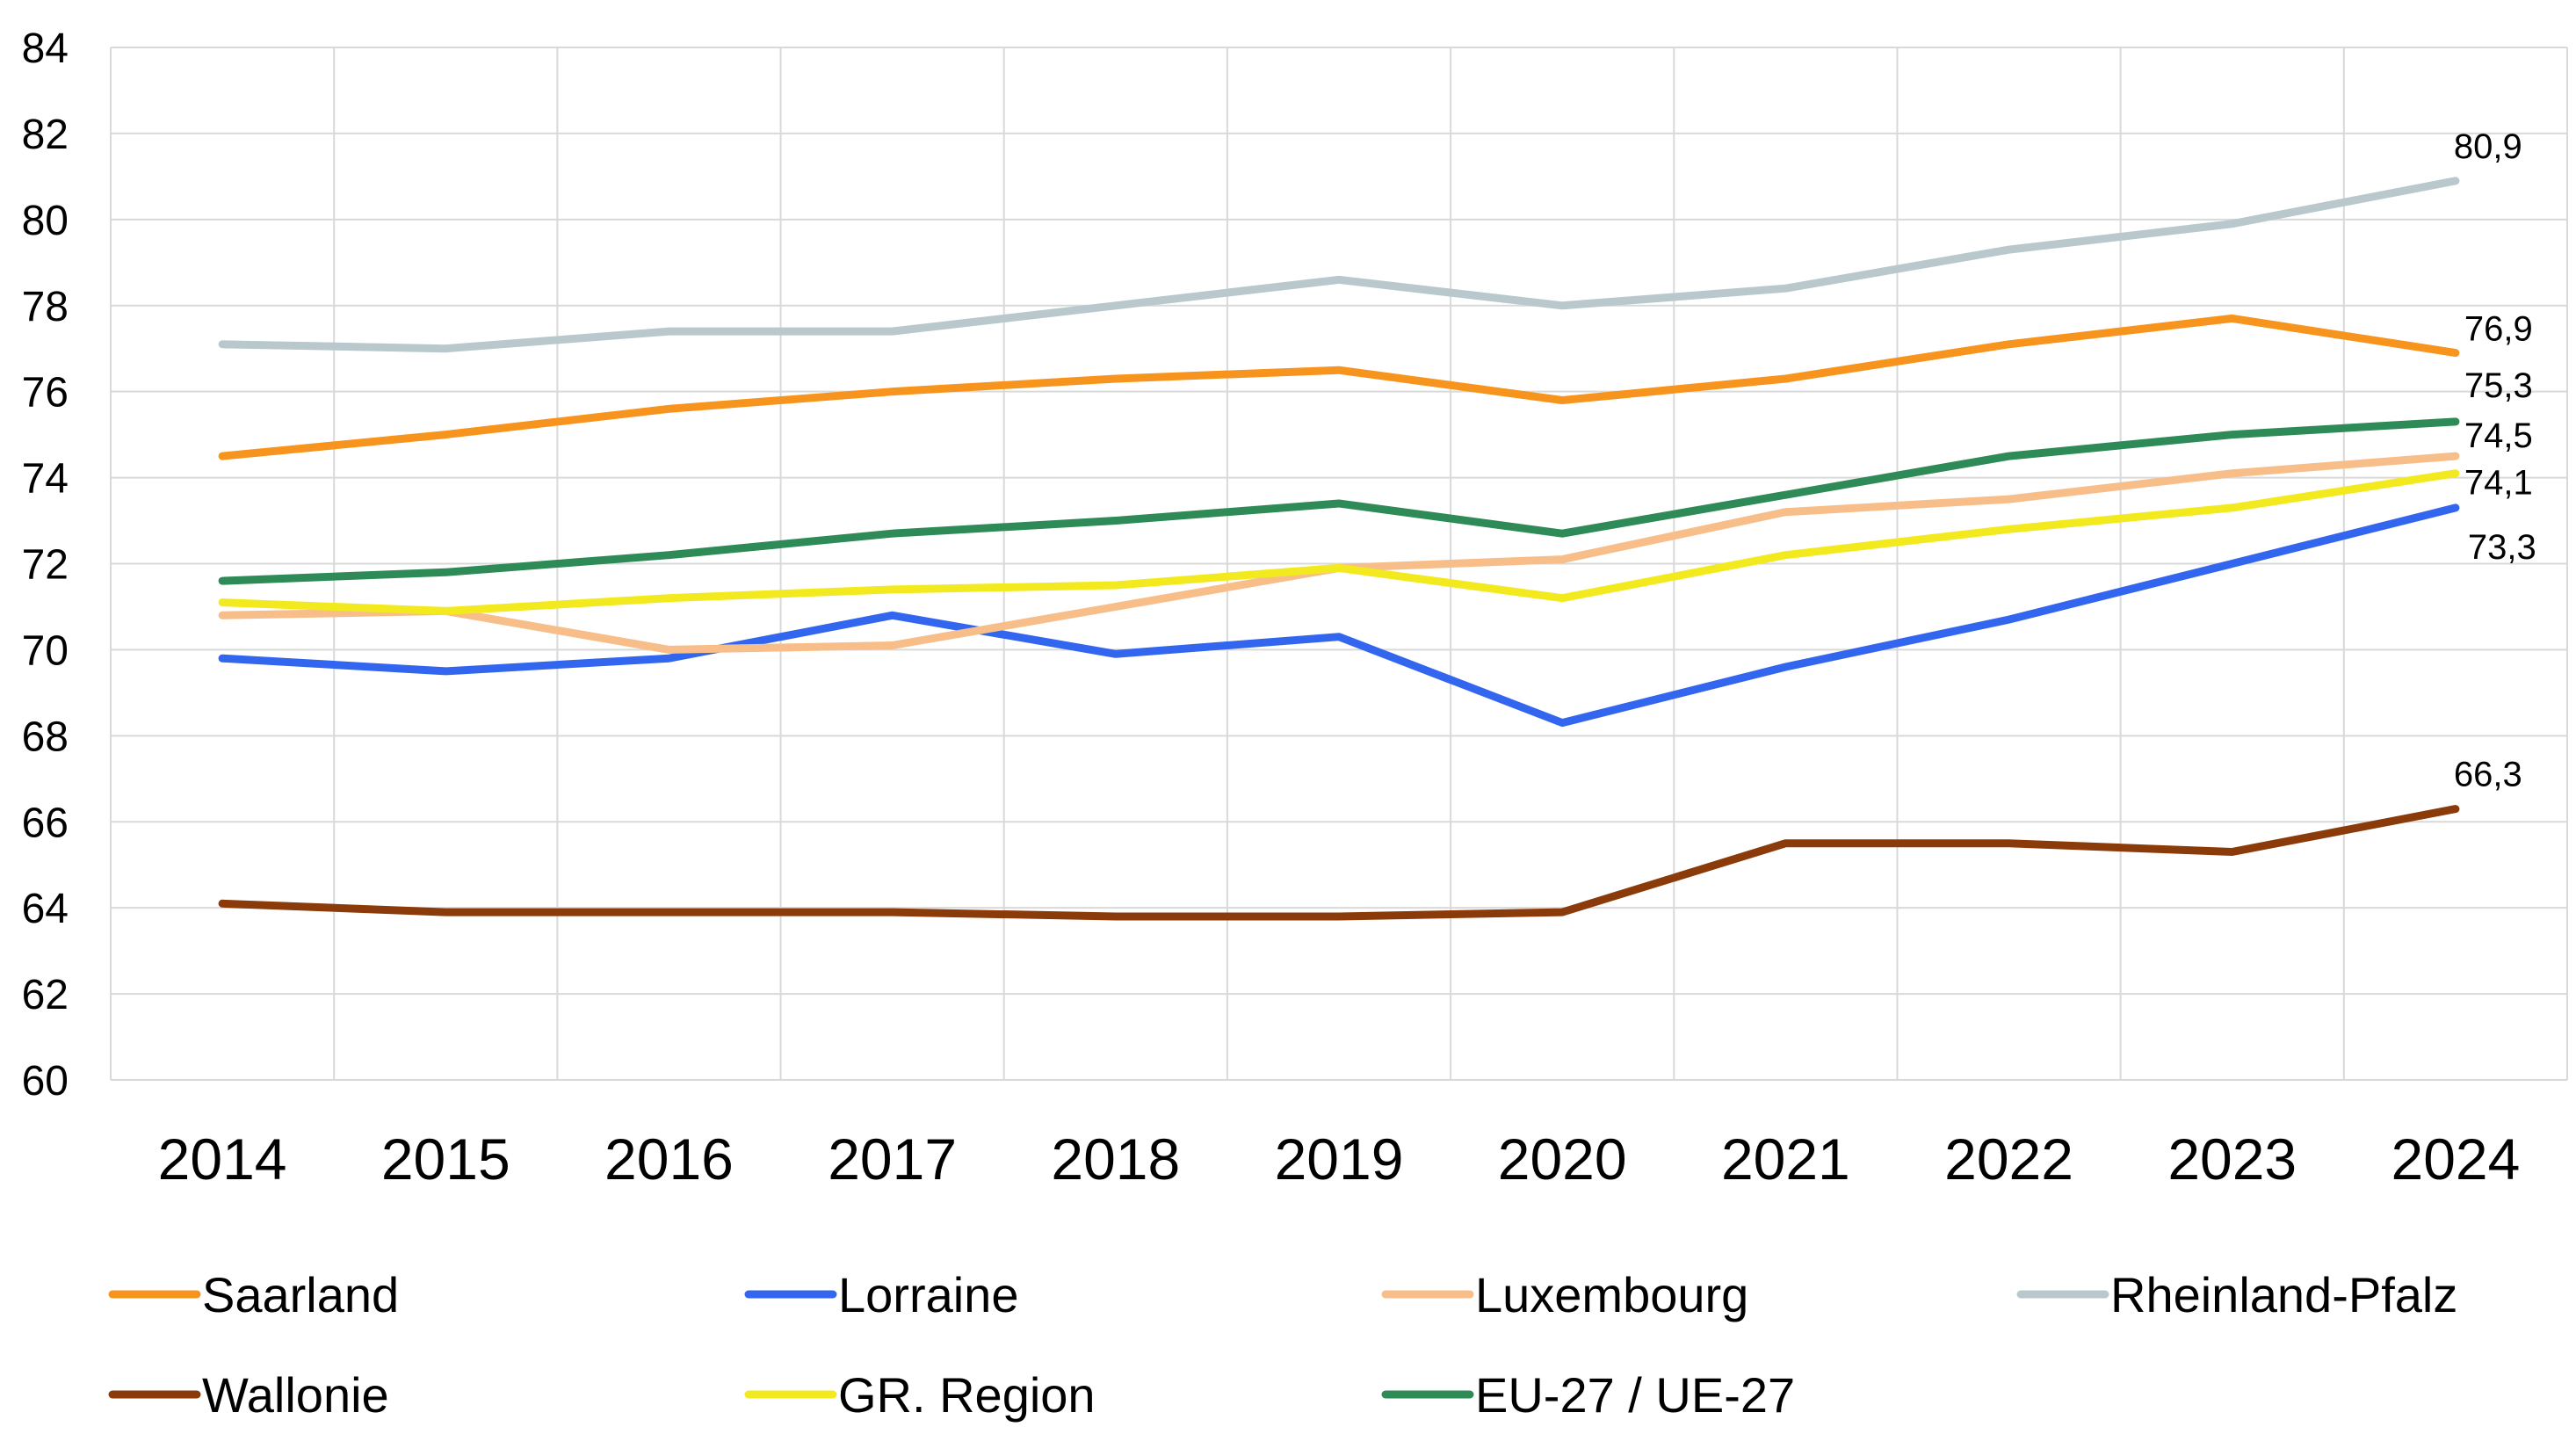 This screenshot has height=1456, width=2576. What do you see at coordinates (1785, 1159) in the screenshot?
I see `x-tick-label: 2021` at bounding box center [1785, 1159].